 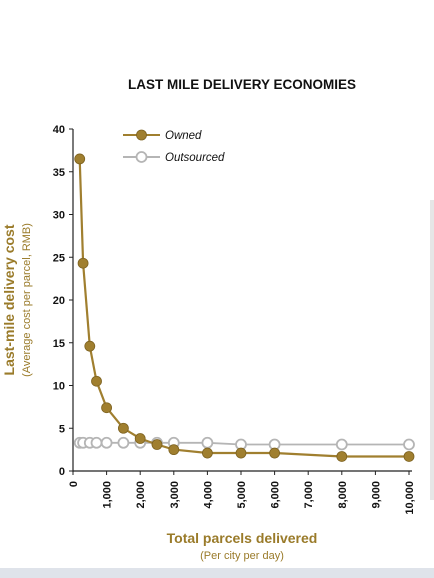 I want to click on x-axis-sublabel: (Per city per day), so click(x=242, y=556).